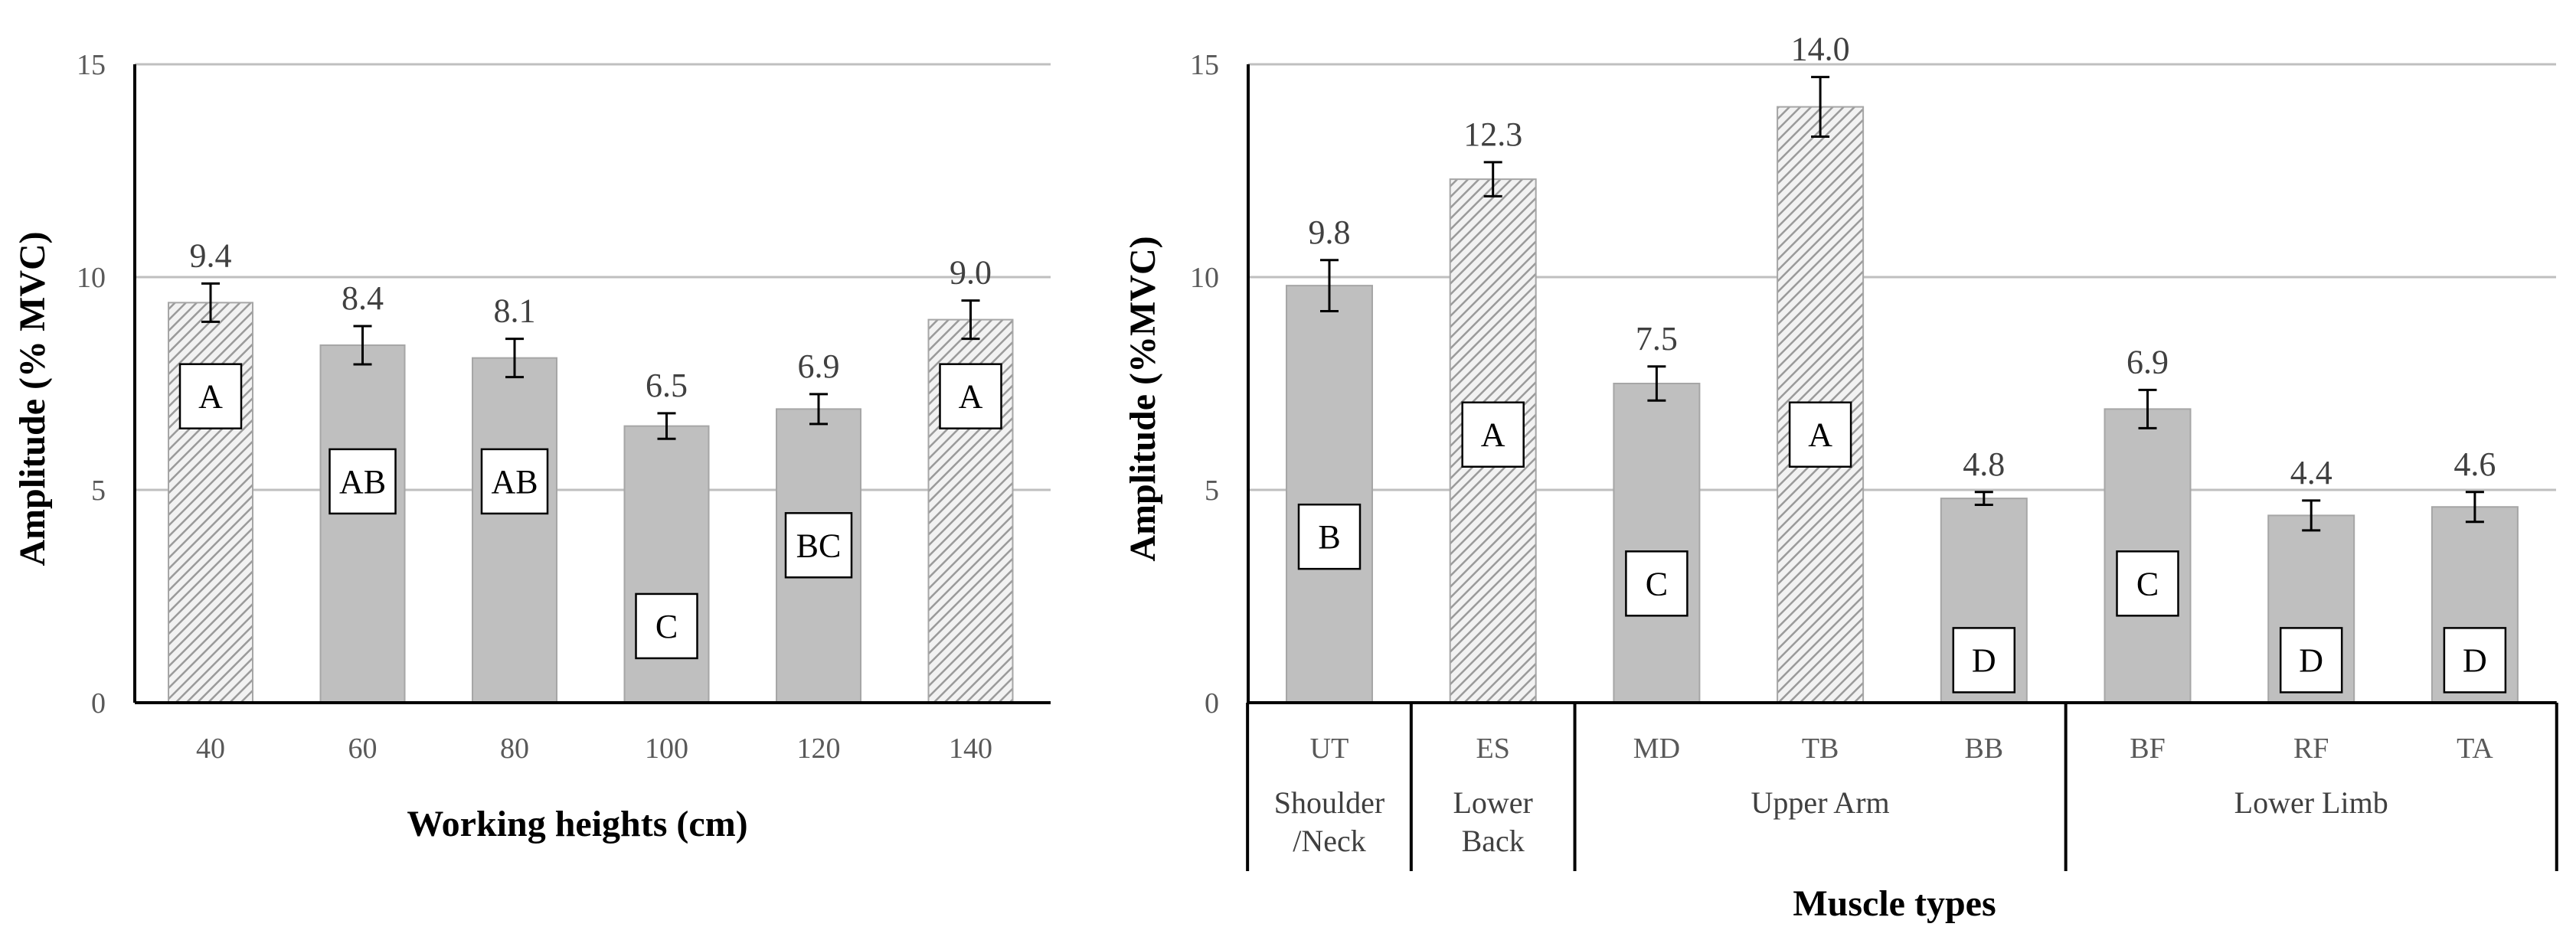  I want to click on data-label: 8.1, so click(515, 311).